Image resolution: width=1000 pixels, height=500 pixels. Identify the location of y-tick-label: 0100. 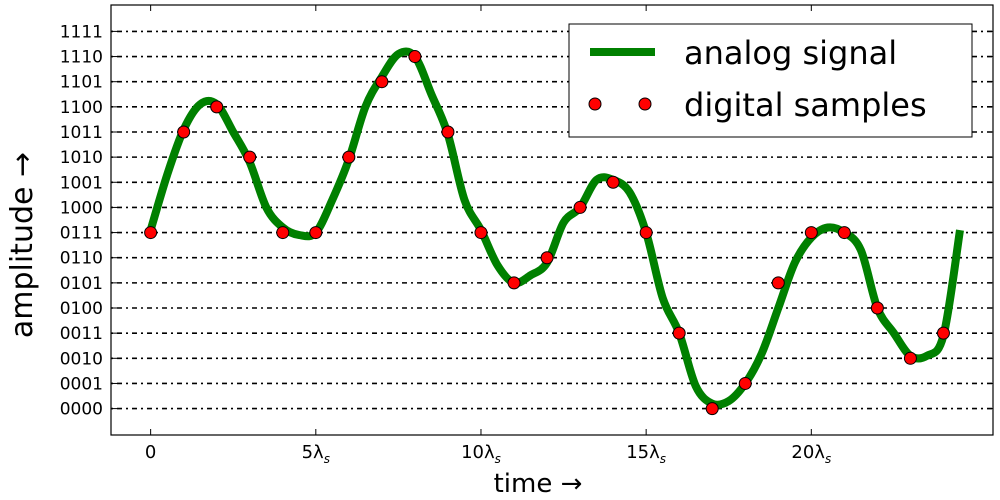
(81, 309).